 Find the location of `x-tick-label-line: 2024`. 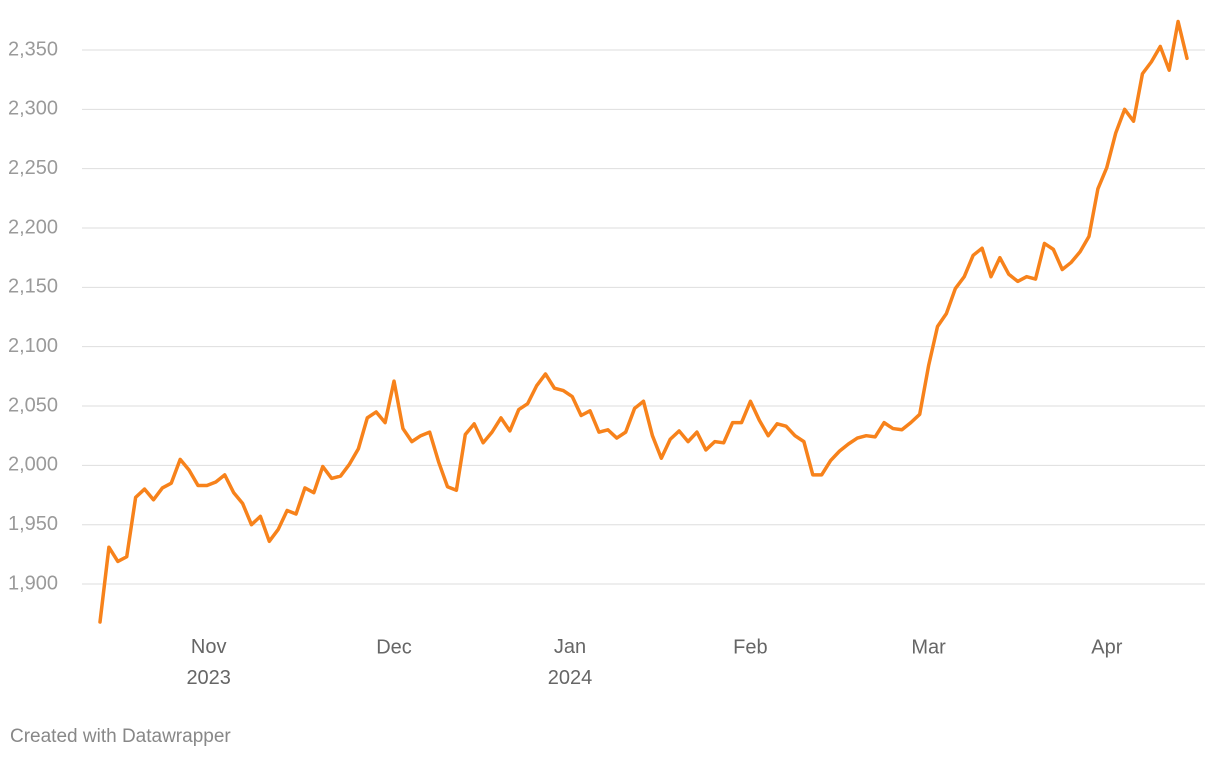

x-tick-label-line: 2024 is located at coordinates (570, 678).